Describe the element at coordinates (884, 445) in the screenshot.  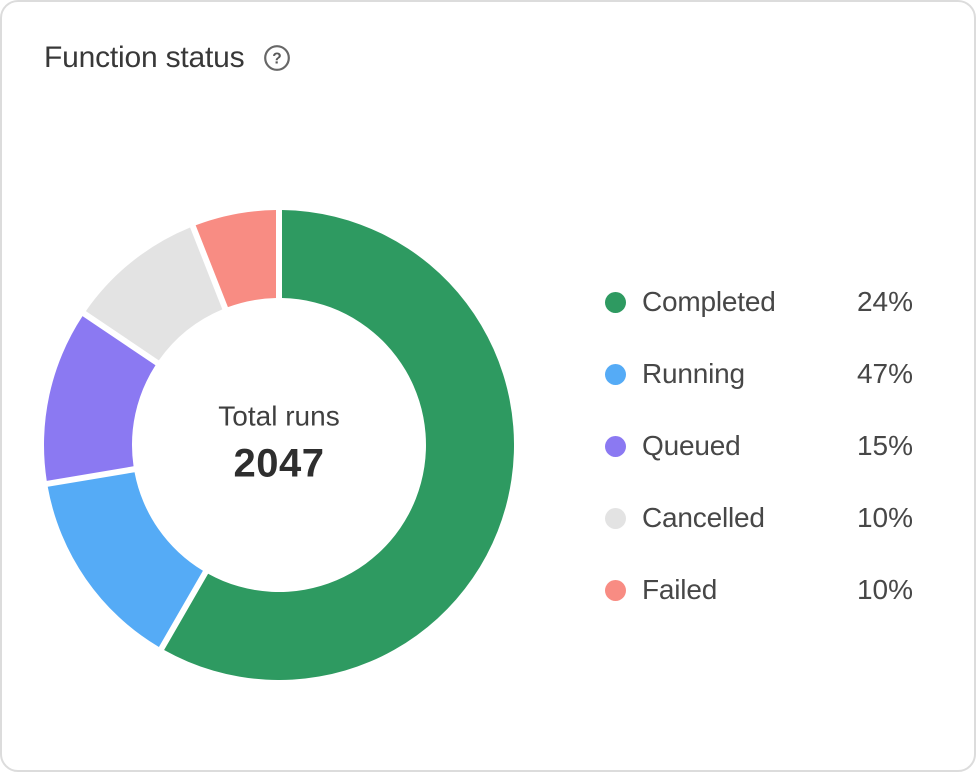
I see `legend-value: 15%` at that location.